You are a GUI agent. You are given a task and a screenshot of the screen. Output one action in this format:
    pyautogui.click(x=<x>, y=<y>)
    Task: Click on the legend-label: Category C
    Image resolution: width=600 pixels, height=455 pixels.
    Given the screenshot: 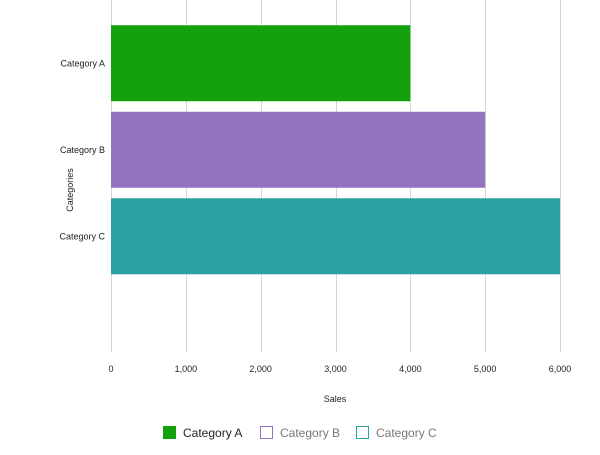 What is the action you would take?
    pyautogui.click(x=406, y=433)
    